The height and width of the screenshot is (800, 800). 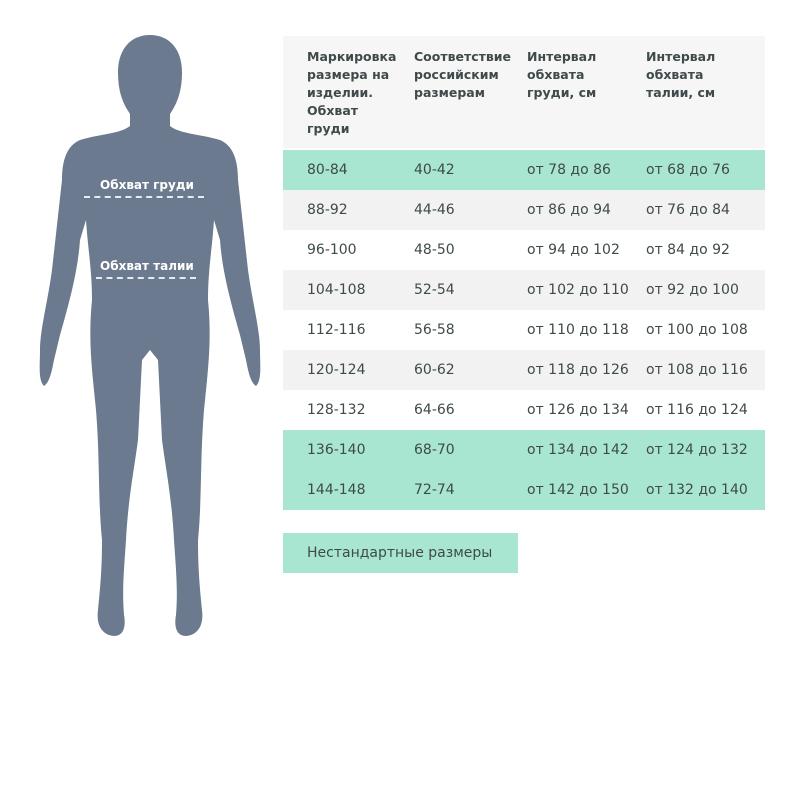 I want to click on table-cell: от 126 до 134, so click(x=578, y=410).